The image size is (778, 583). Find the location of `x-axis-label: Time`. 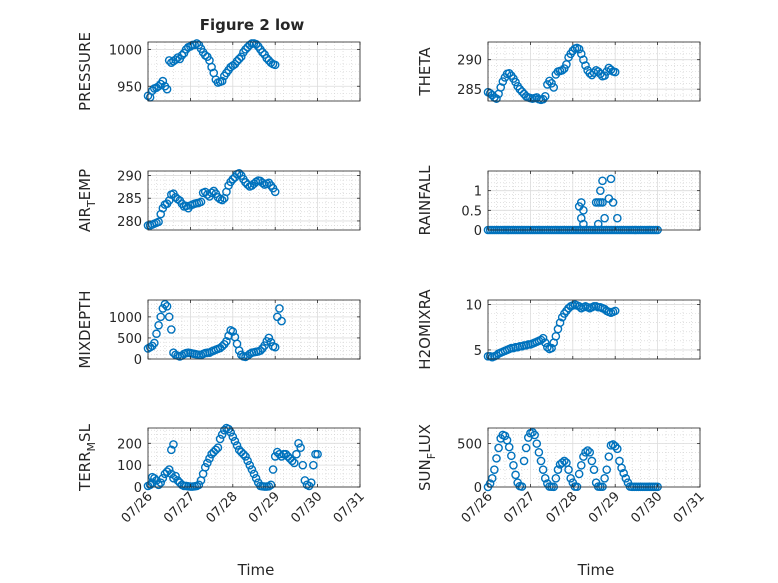

x-axis-label: Time is located at coordinates (256, 570).